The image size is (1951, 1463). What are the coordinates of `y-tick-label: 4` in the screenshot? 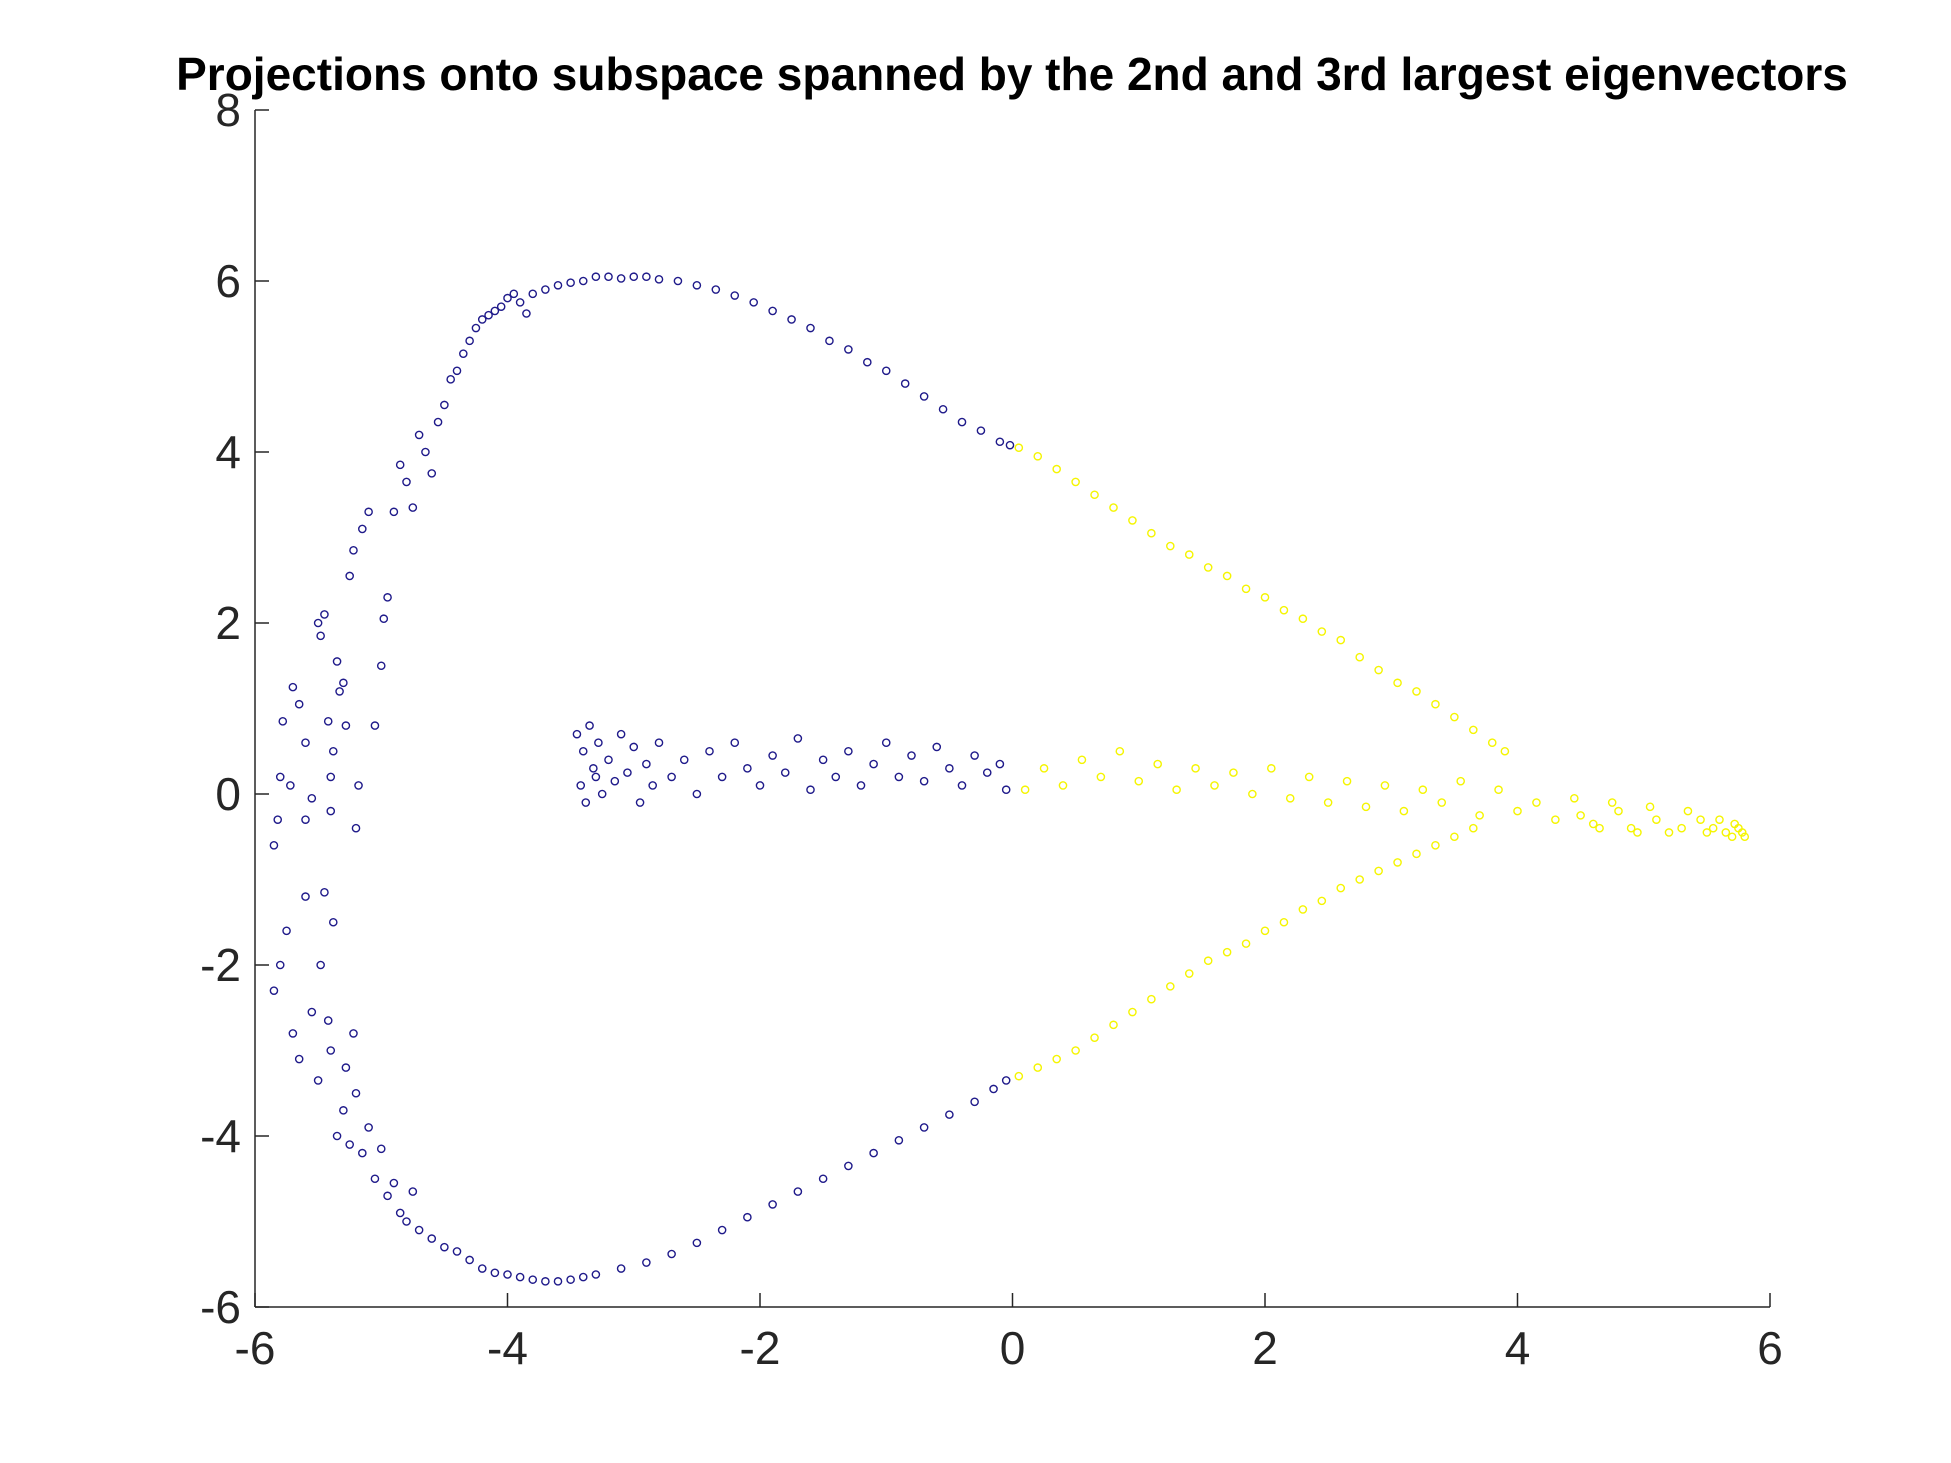 It's located at (228, 452).